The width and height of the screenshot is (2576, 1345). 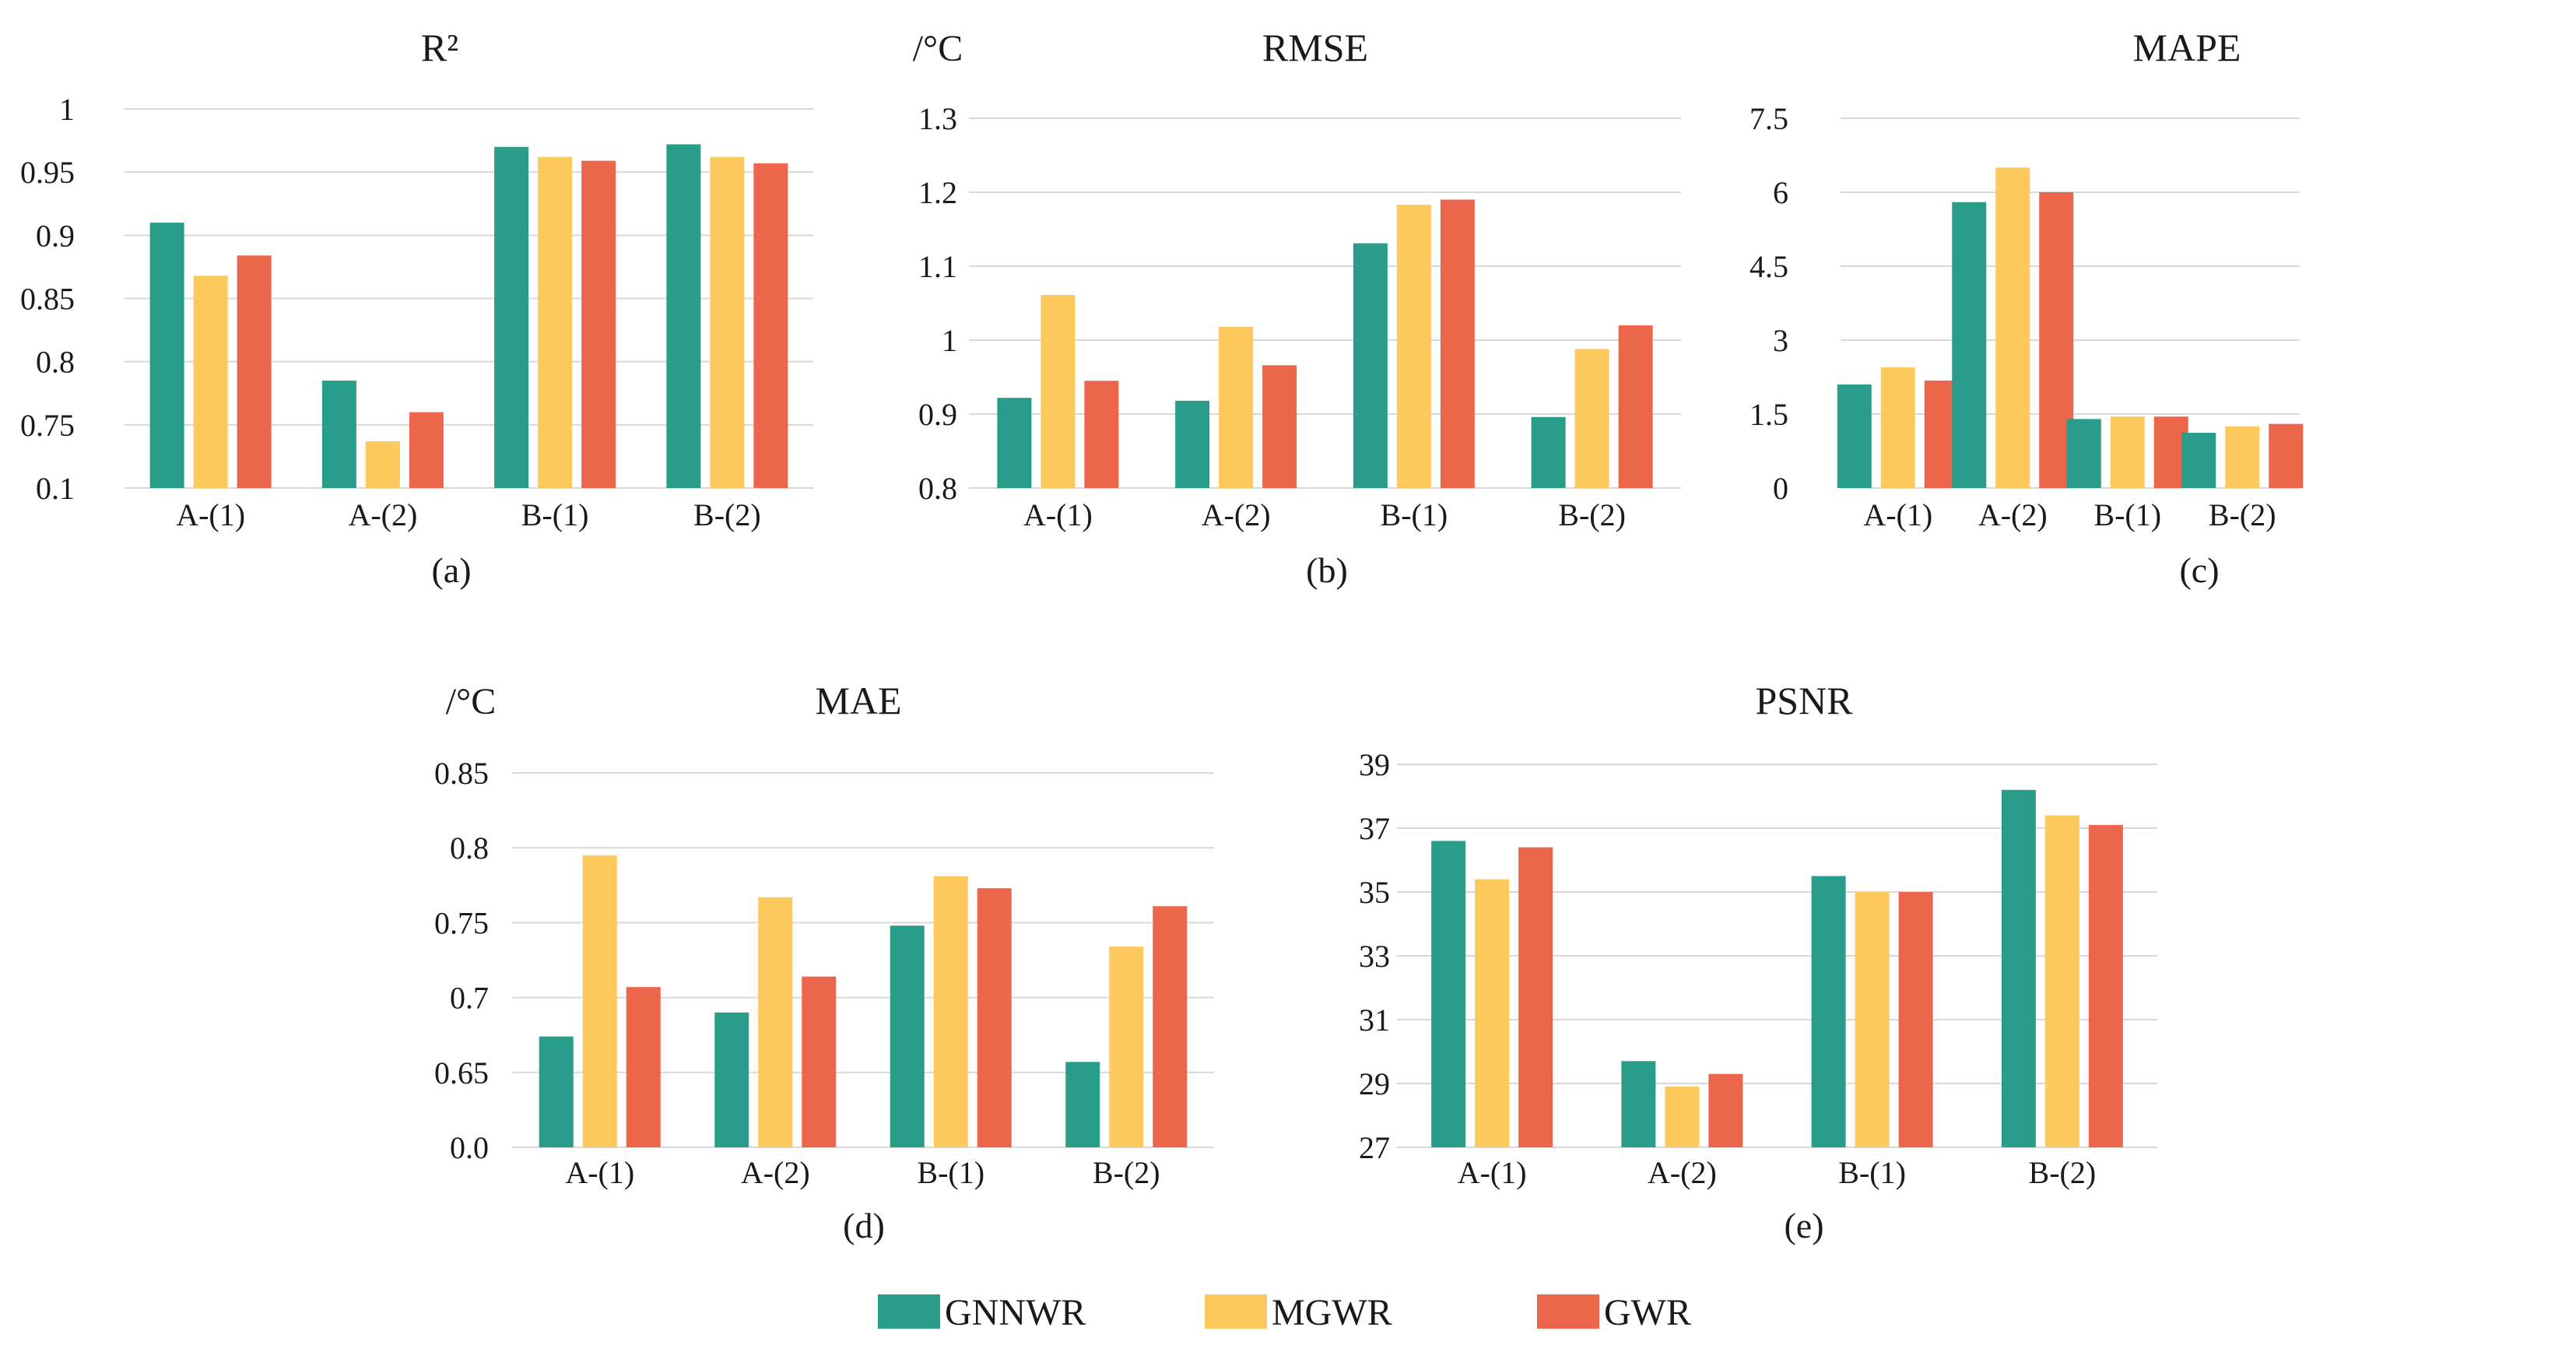 What do you see at coordinates (1285, 1313) in the screenshot?
I see `legend: GNNWR MGWR GWR` at bounding box center [1285, 1313].